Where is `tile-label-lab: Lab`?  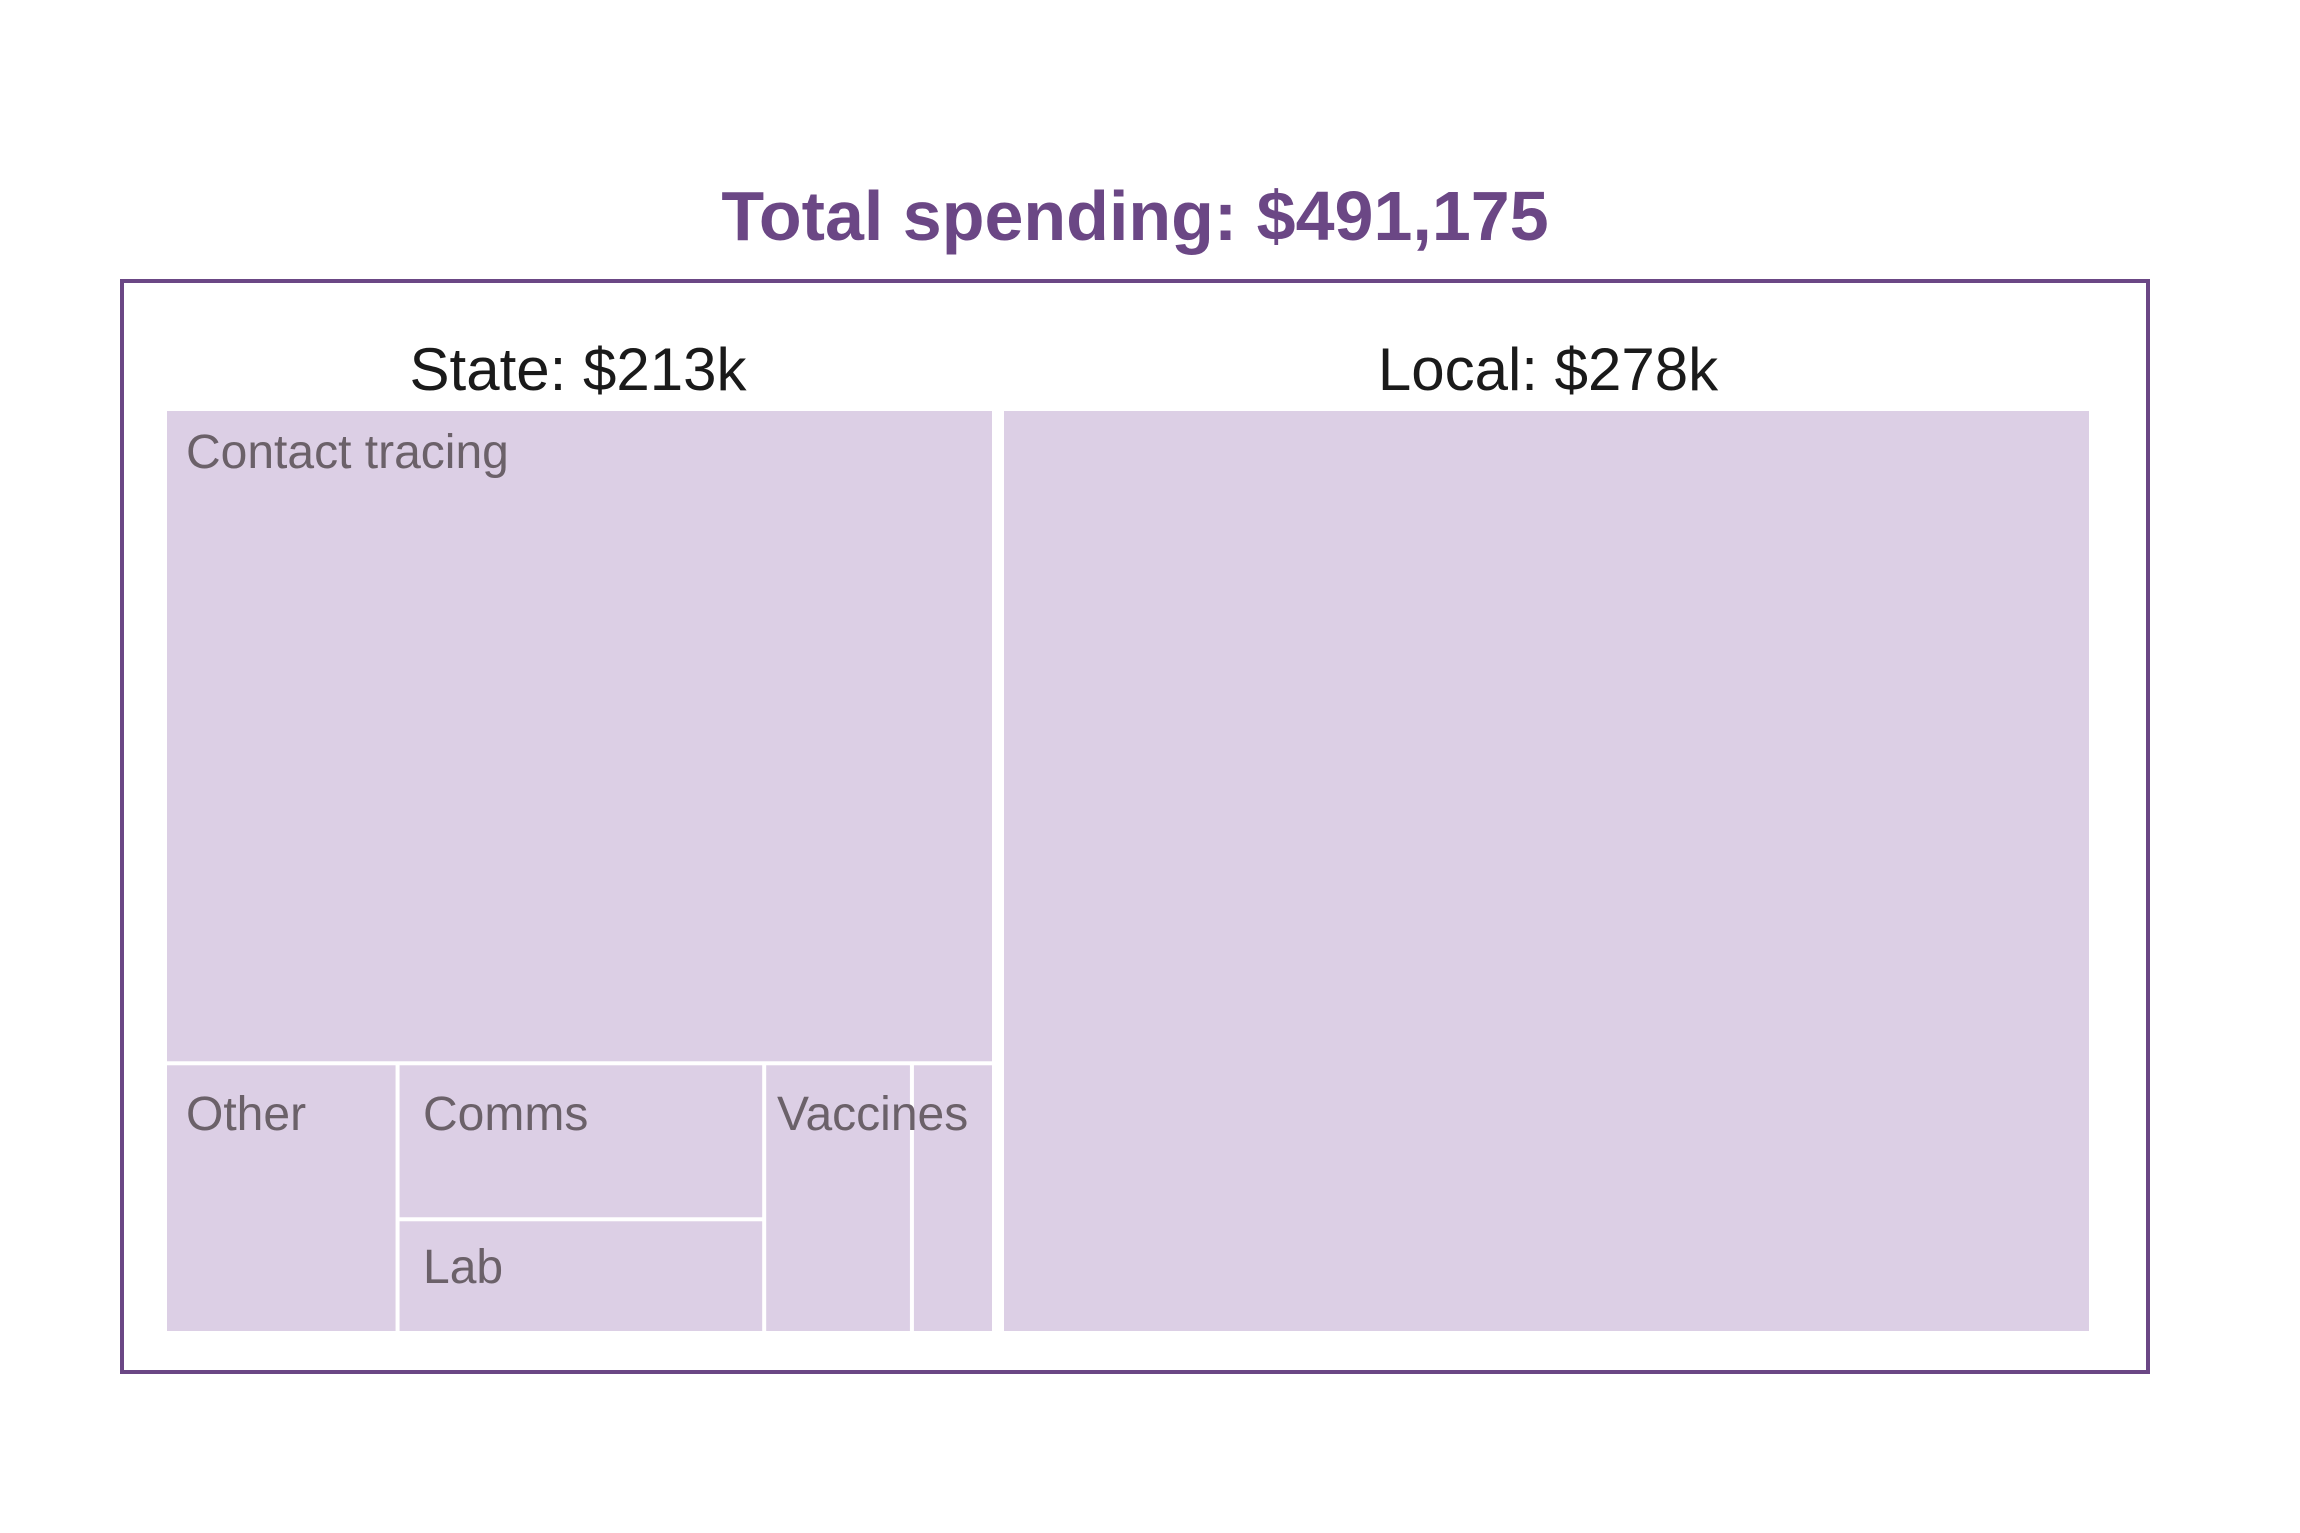 tile-label-lab: Lab is located at coordinates (463, 1267).